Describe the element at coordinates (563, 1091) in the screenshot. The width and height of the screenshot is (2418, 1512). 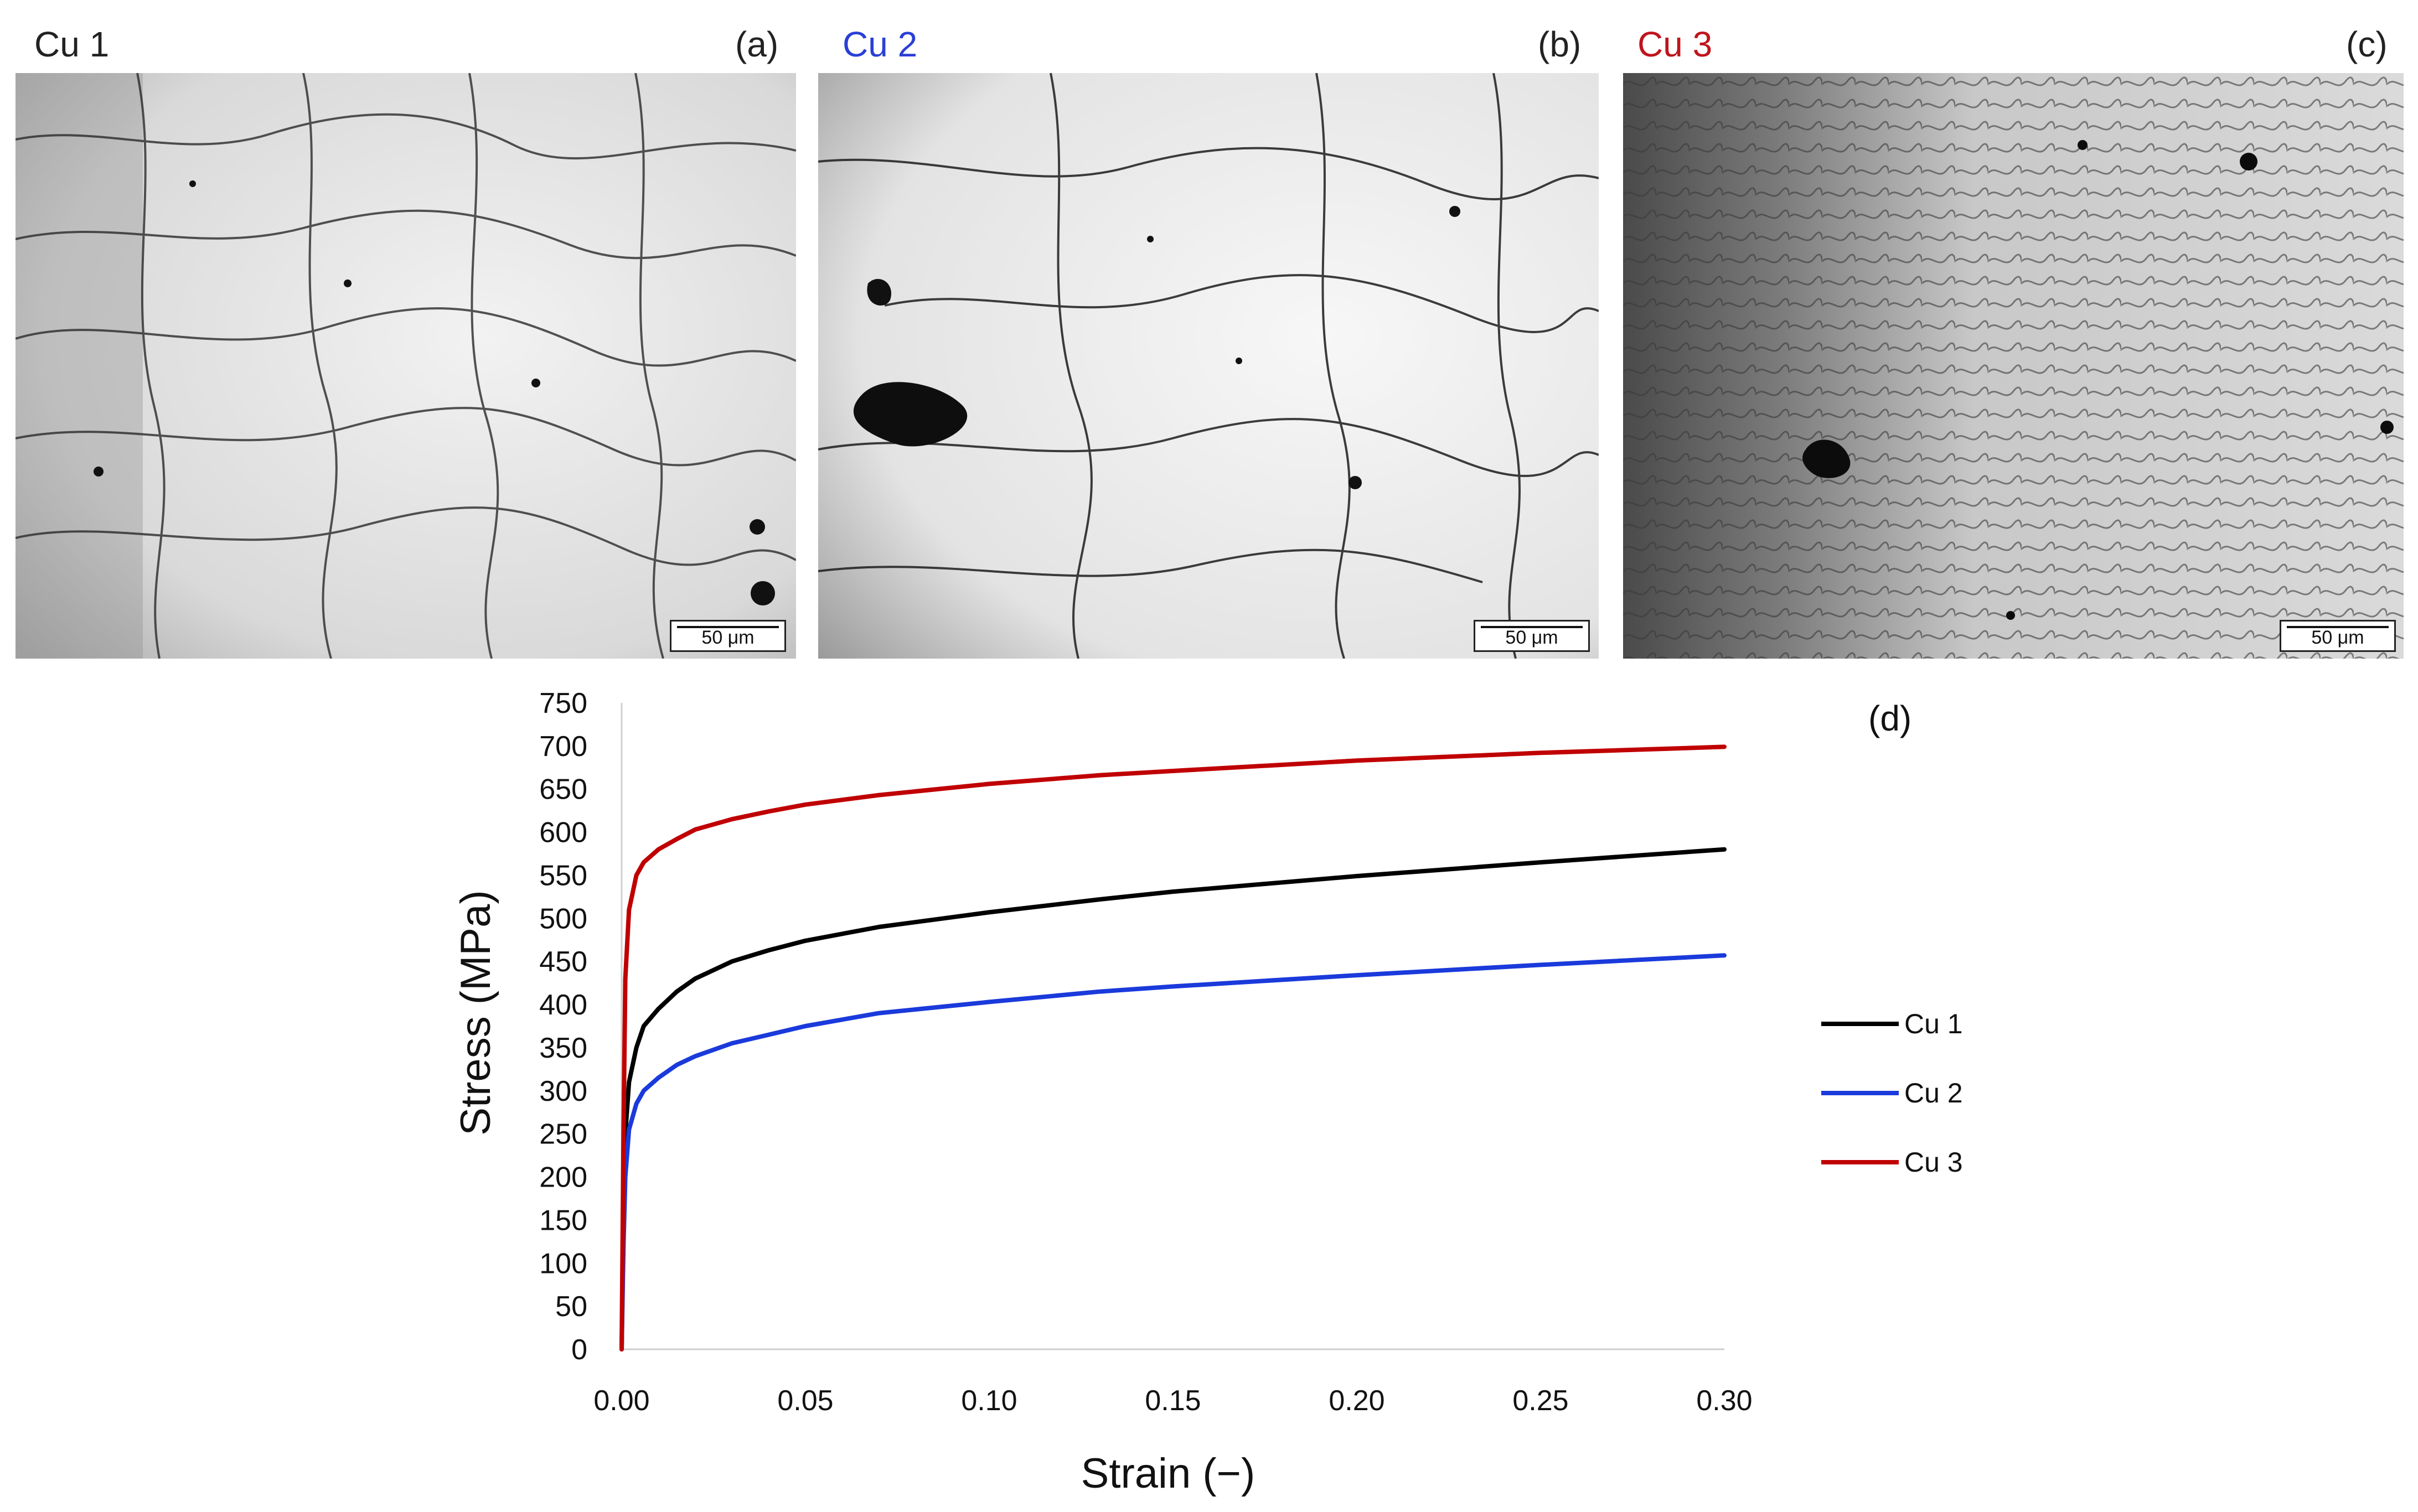
I see `y-tick-label: 300` at that location.